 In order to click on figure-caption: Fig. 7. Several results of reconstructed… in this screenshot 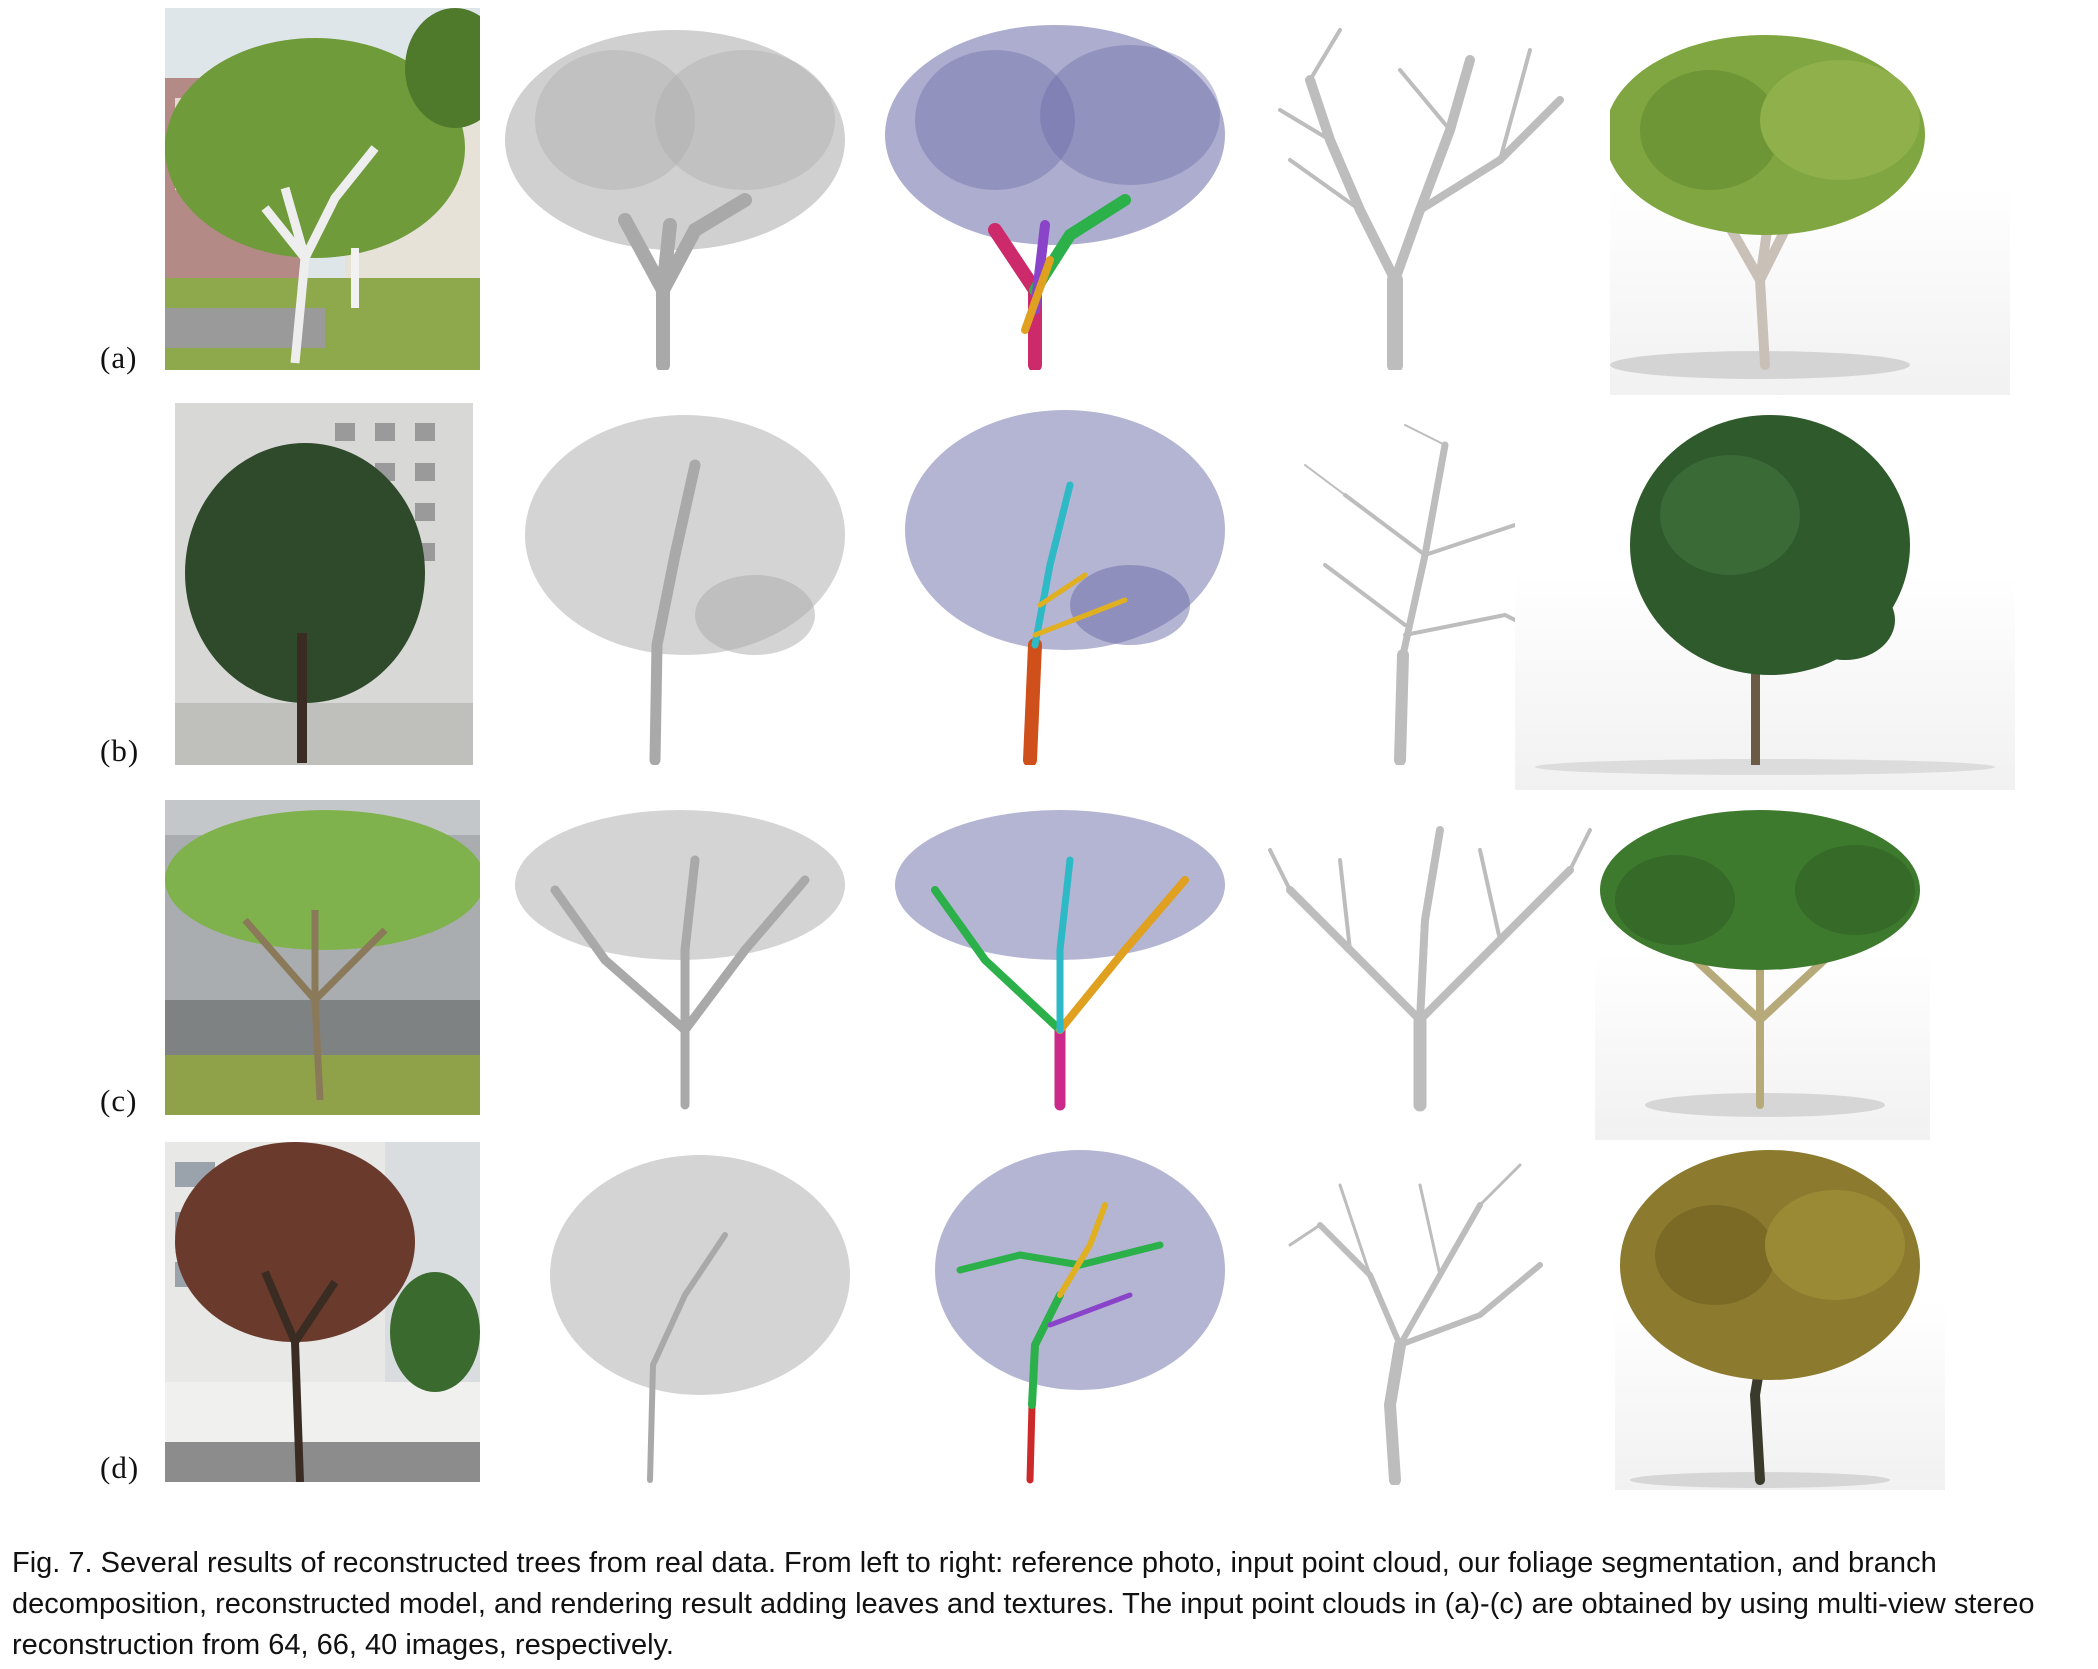, I will do `click(1023, 1604)`.